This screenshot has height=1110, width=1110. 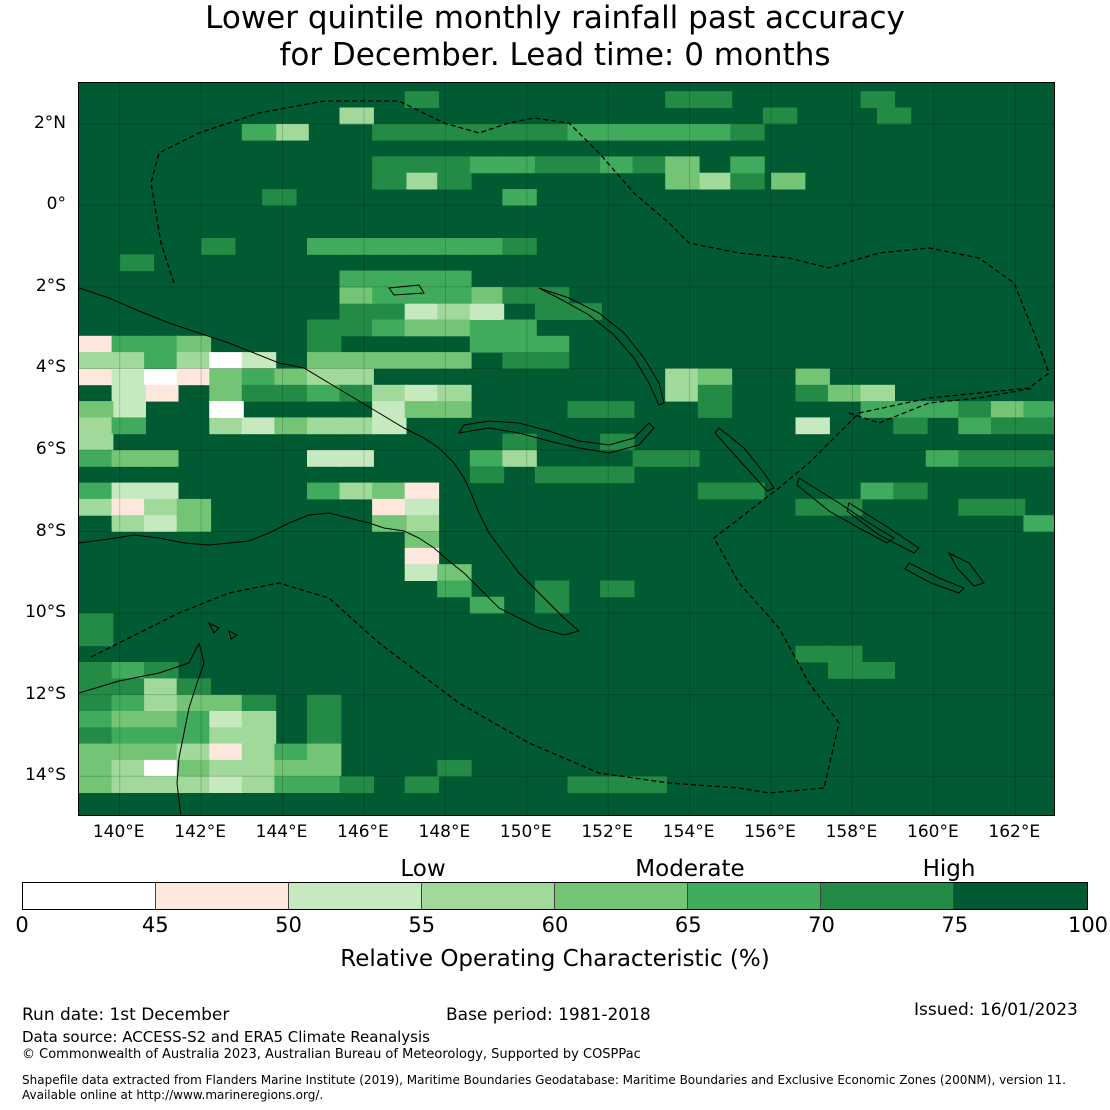 I want to click on x-tick-label: 152°E, so click(x=607, y=832).